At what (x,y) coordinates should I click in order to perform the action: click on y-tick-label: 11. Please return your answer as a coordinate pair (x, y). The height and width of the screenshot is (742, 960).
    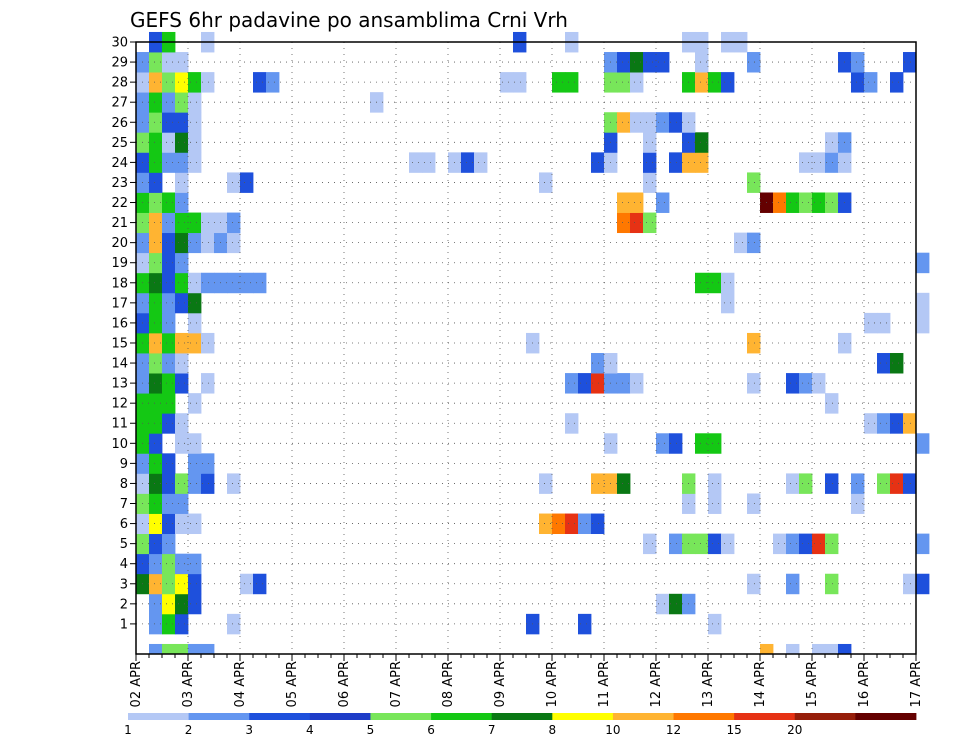
    Looking at the image, I should click on (119, 424).